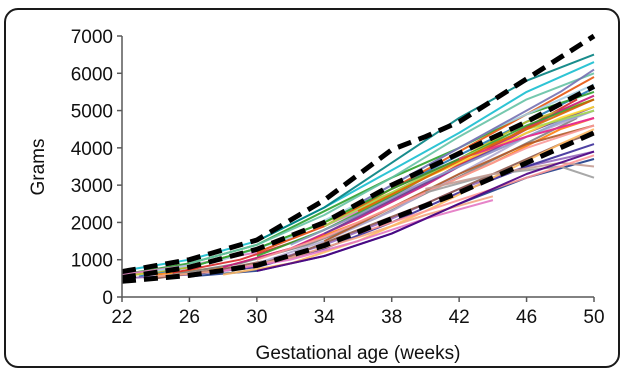  I want to click on x-tick-label: 42, so click(459, 317).